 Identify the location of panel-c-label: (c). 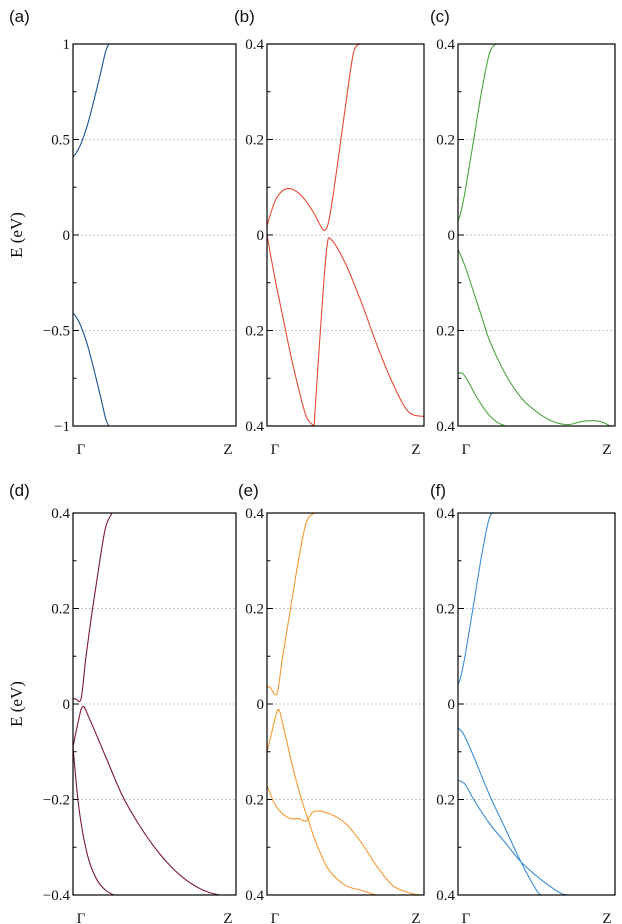
(440, 16).